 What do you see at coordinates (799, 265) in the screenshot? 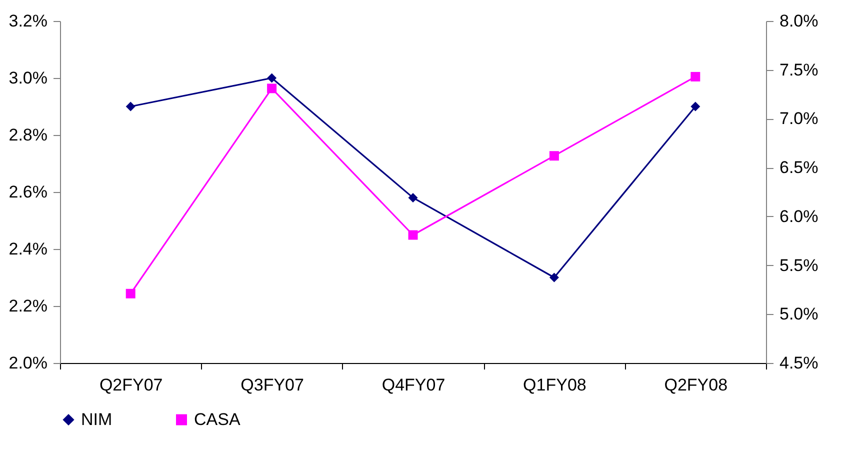
I see `y2-tick-label: 5.5%` at bounding box center [799, 265].